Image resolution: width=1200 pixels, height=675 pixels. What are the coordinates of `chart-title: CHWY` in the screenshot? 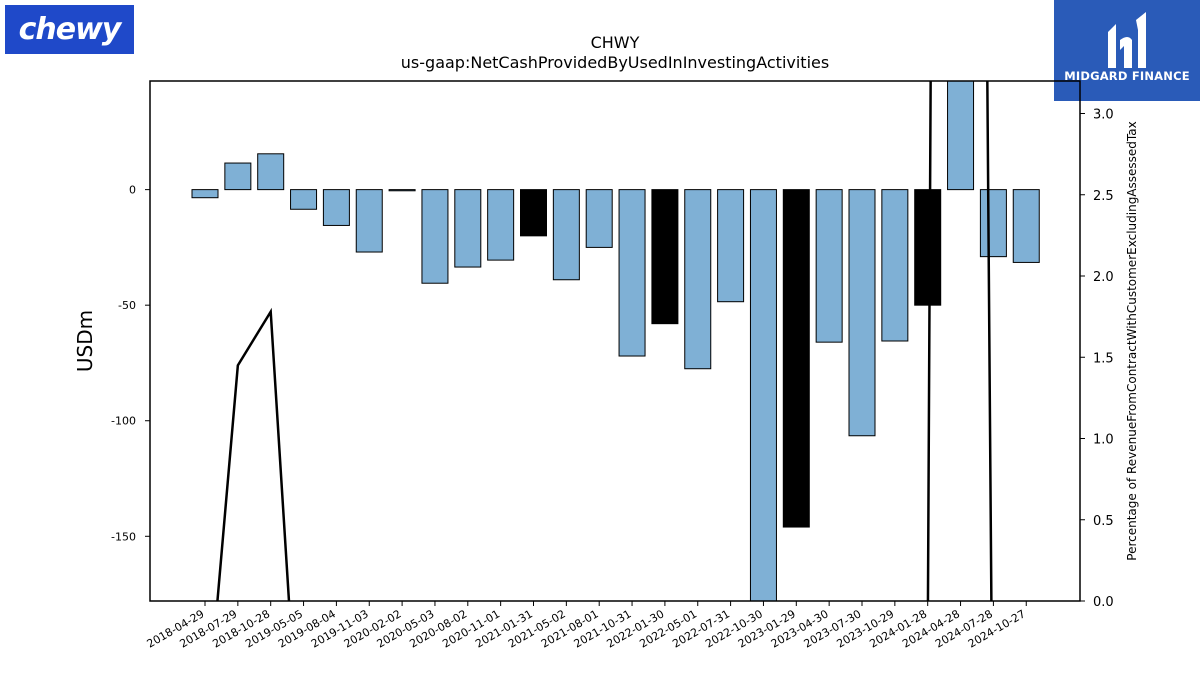 It's located at (615, 42).